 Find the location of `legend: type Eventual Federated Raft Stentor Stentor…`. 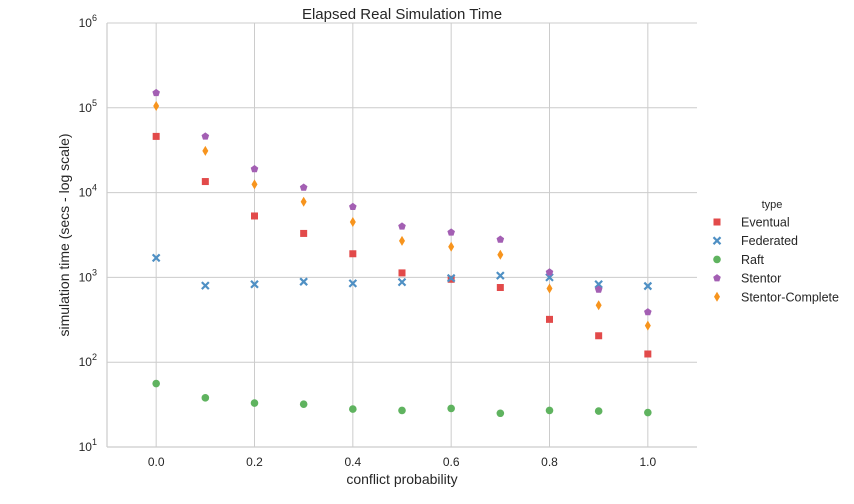

legend: type Eventual Federated Raft Stentor Stentor… is located at coordinates (775, 251).